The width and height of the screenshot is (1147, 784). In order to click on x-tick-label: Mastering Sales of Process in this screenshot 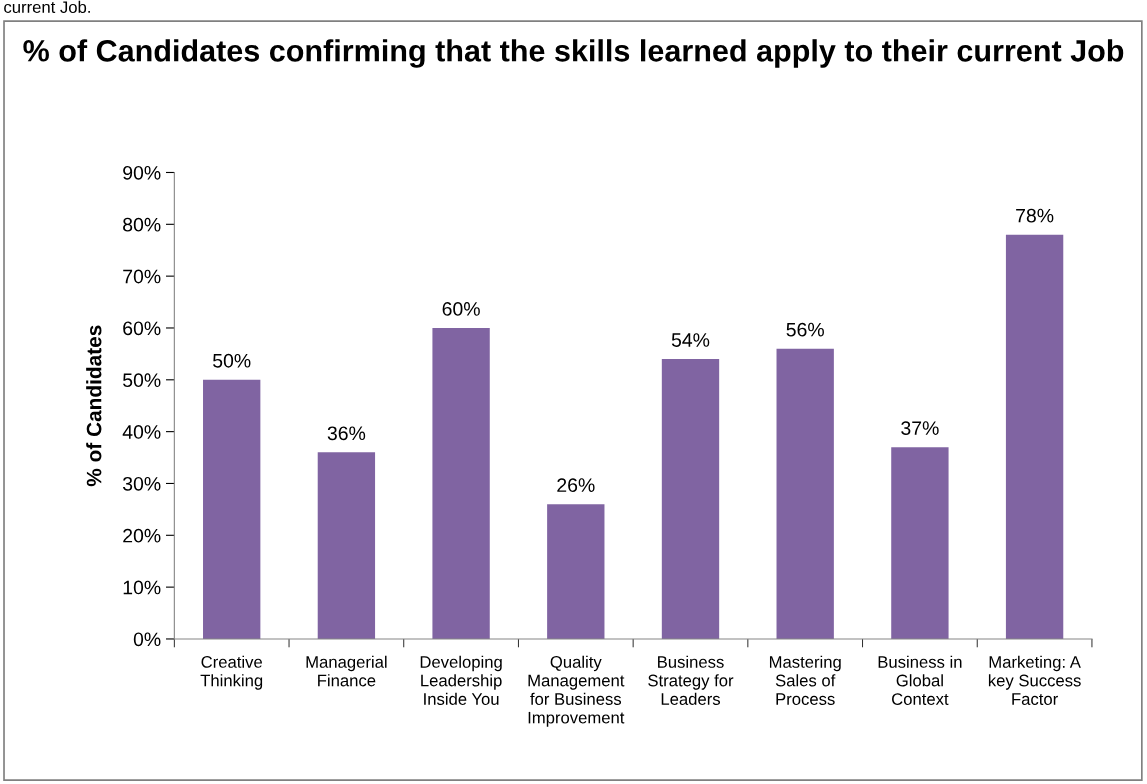, I will do `click(805, 680)`.